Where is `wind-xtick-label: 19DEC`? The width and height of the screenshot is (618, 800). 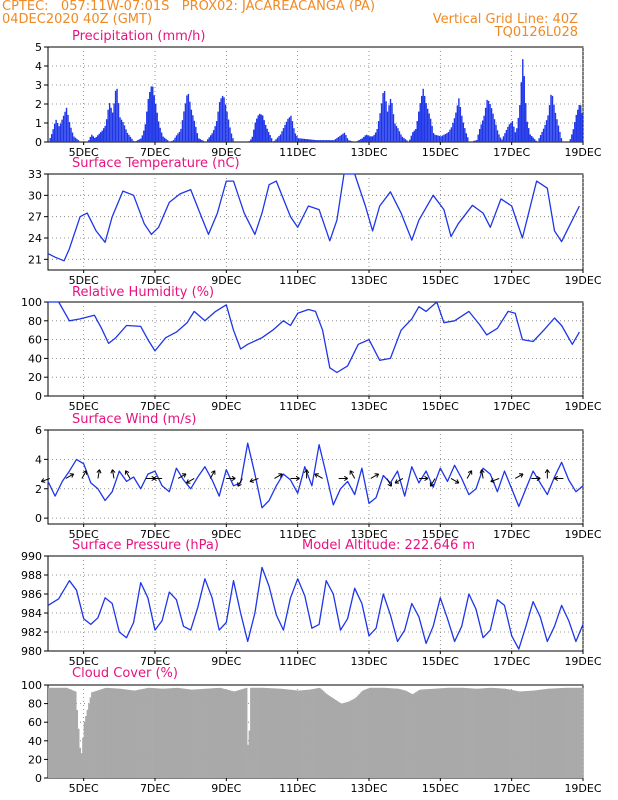 wind-xtick-label: 19DEC is located at coordinates (582, 534).